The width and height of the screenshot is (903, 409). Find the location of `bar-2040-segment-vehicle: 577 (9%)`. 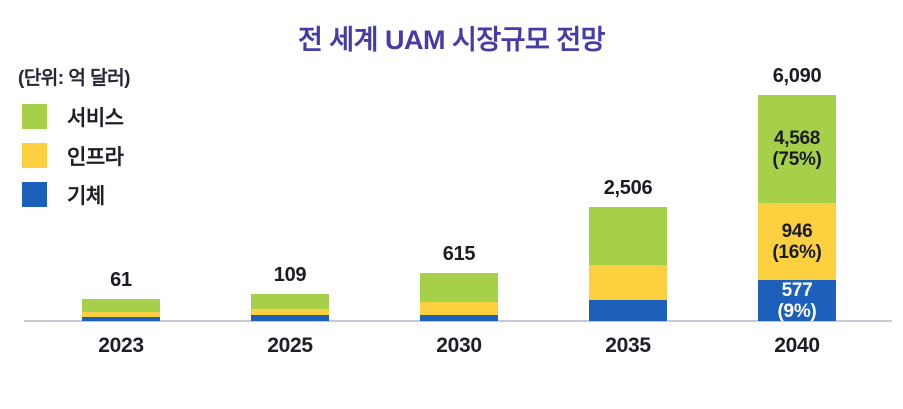

bar-2040-segment-vehicle: 577 (9%) is located at coordinates (797, 300).